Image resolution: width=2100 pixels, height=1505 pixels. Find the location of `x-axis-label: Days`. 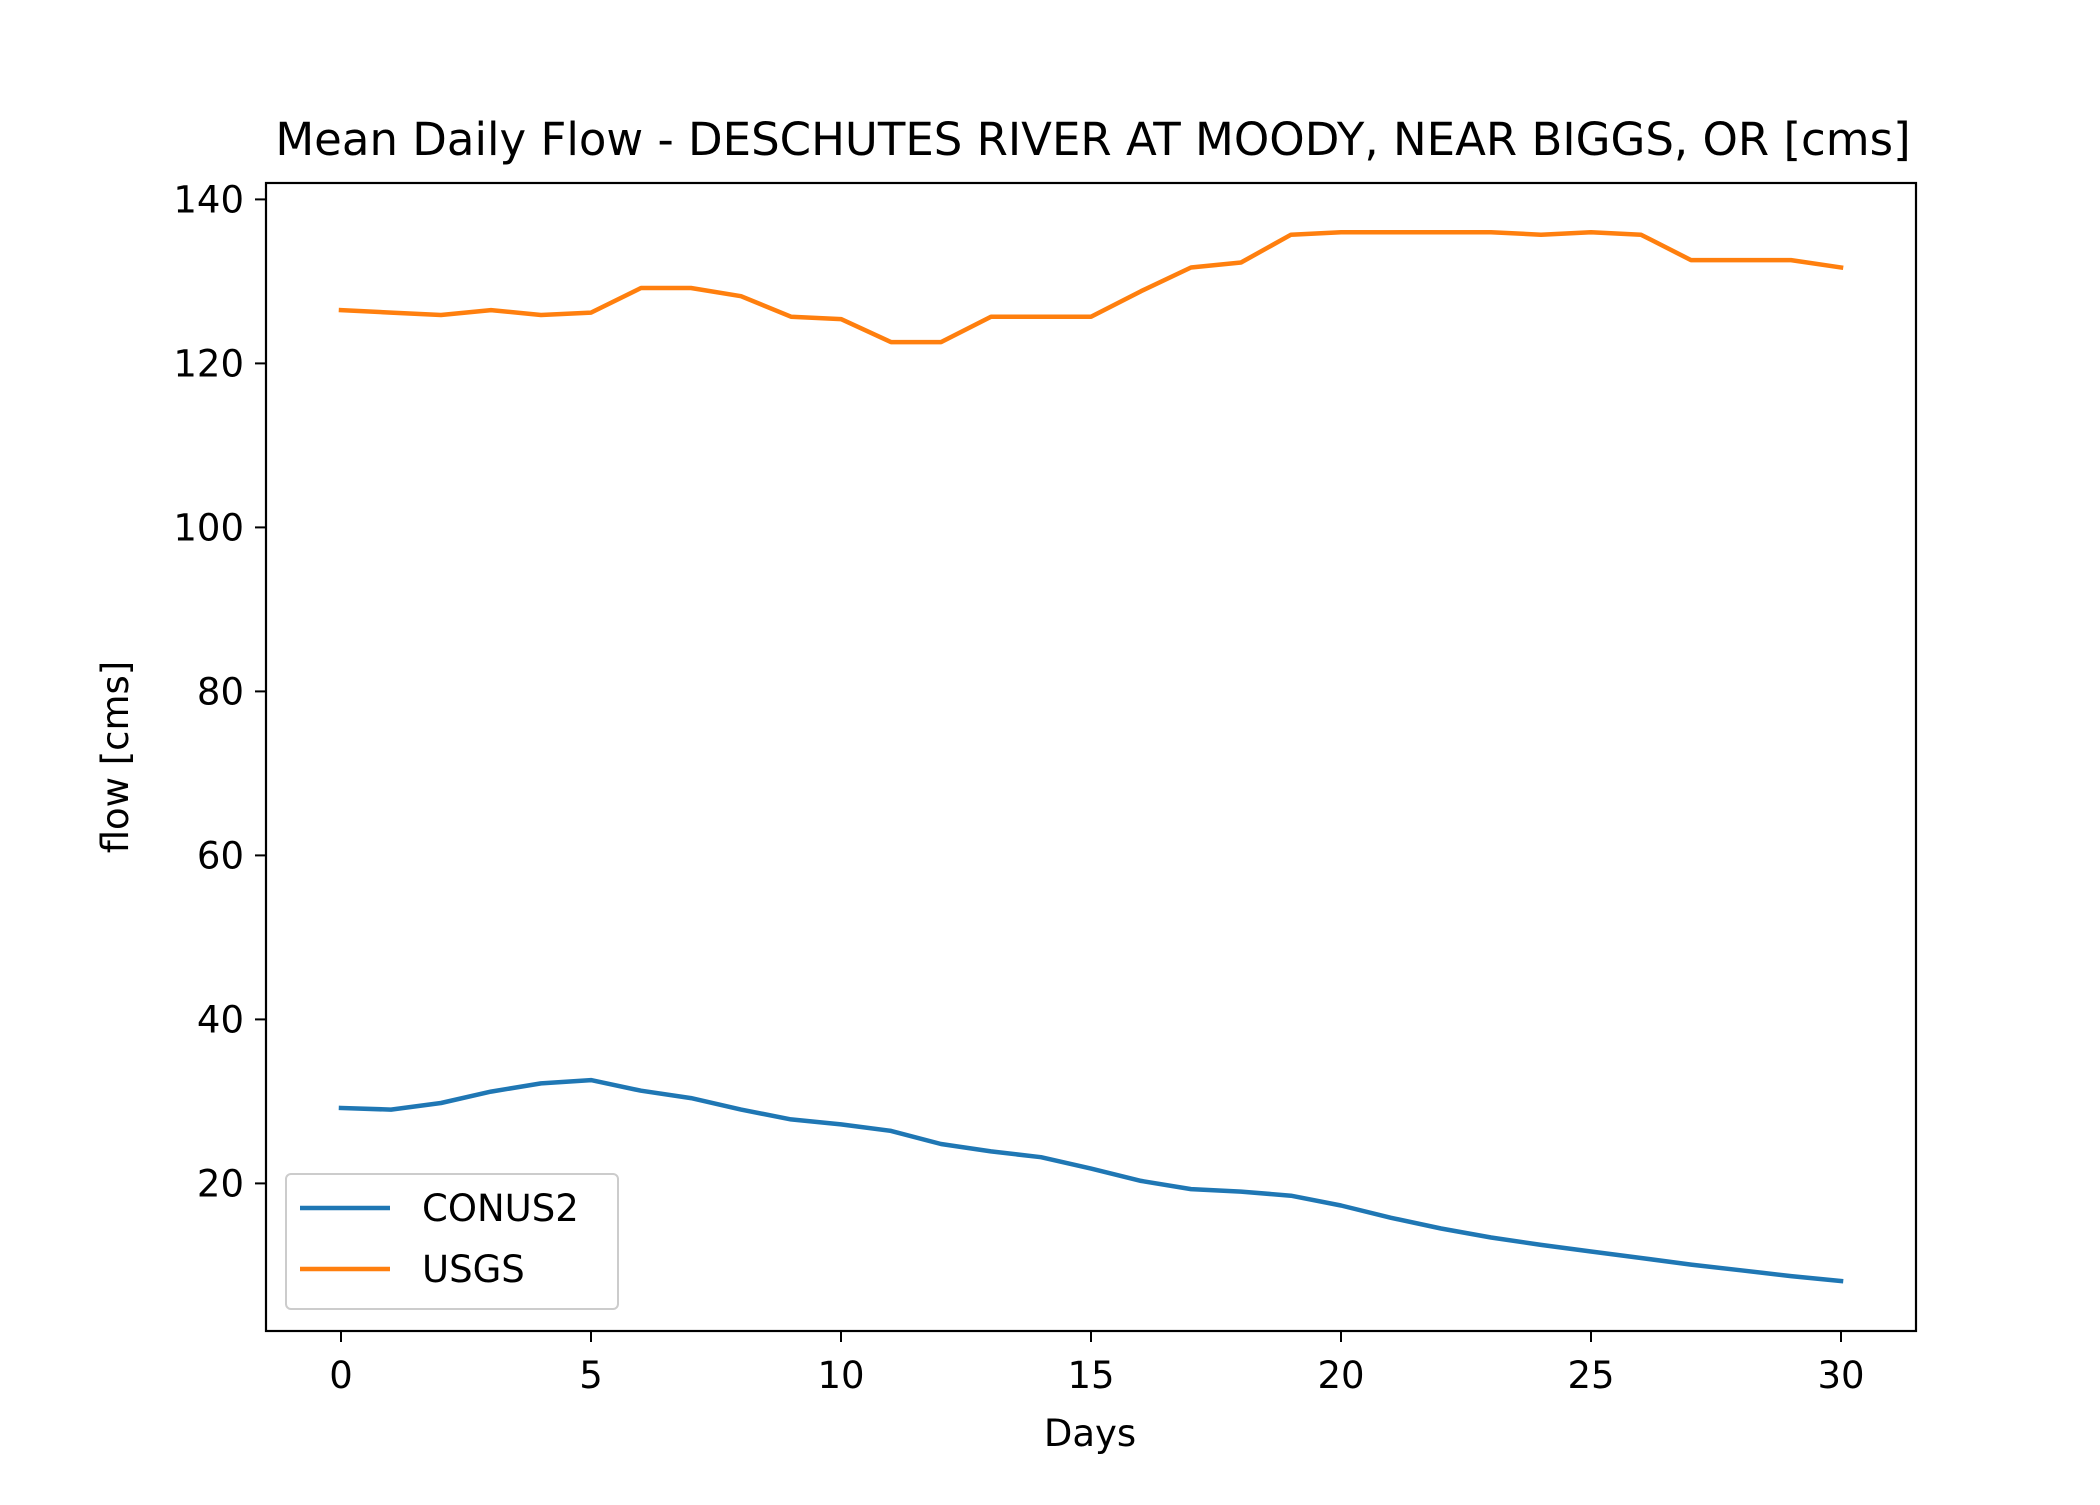

x-axis-label: Days is located at coordinates (1090, 1433).